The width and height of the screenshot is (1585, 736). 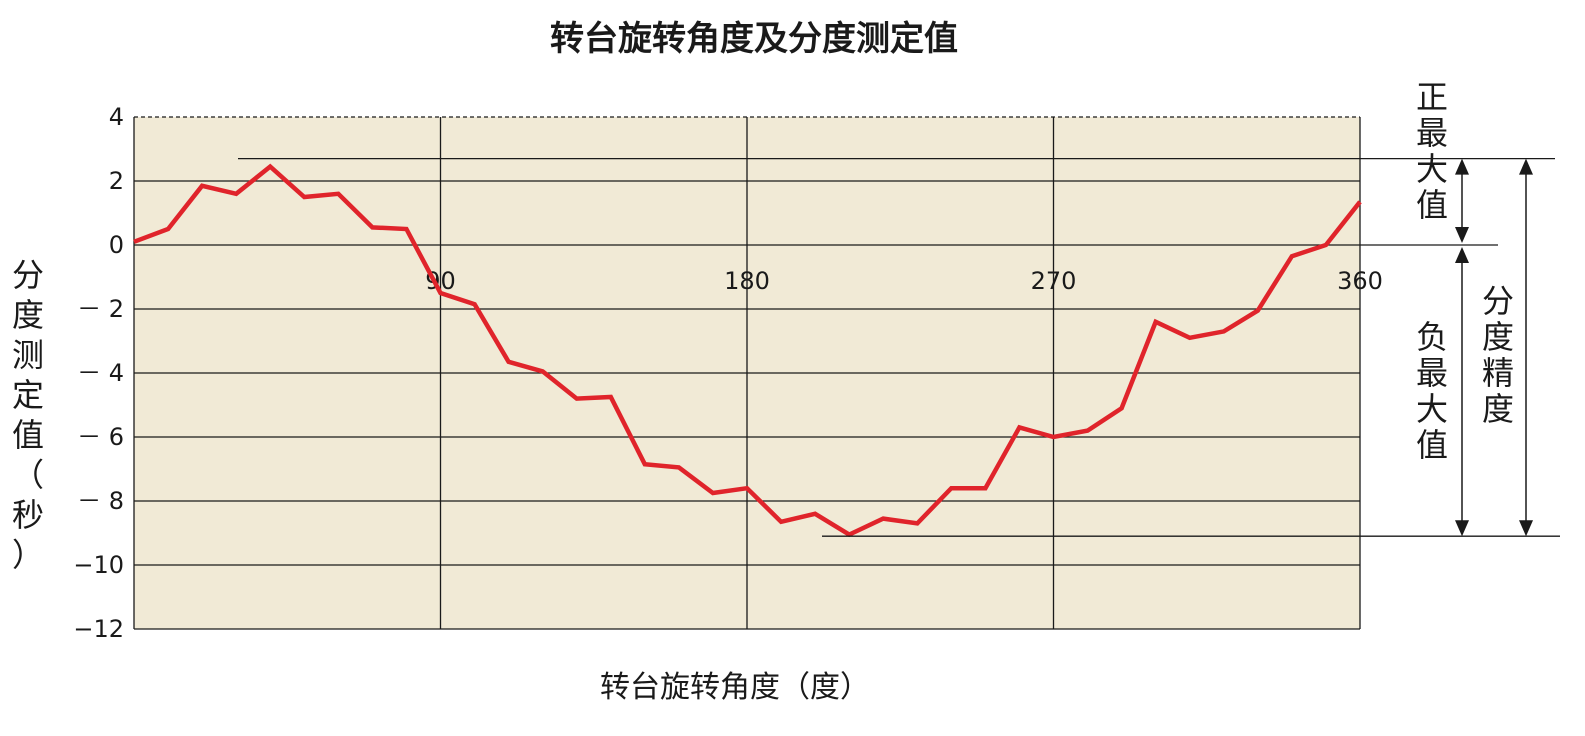 What do you see at coordinates (116, 245) in the screenshot?
I see `y-tick-label: 0` at bounding box center [116, 245].